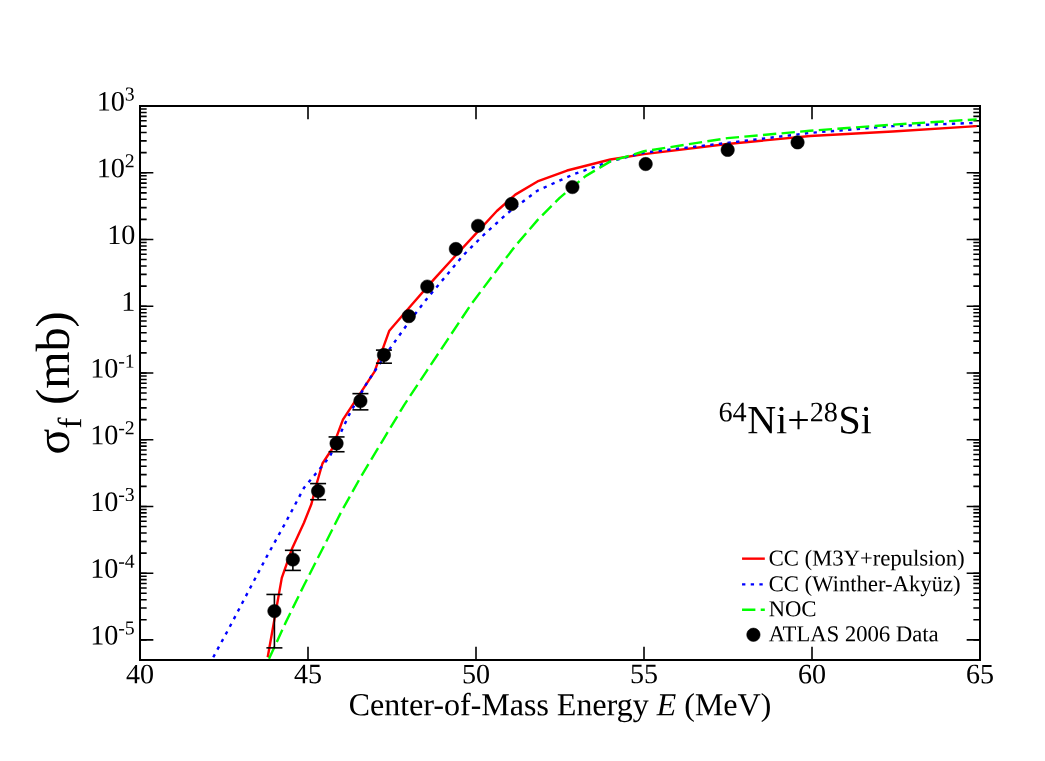 The image size is (1045, 761). I want to click on x-tick-label: 55, so click(644, 674).